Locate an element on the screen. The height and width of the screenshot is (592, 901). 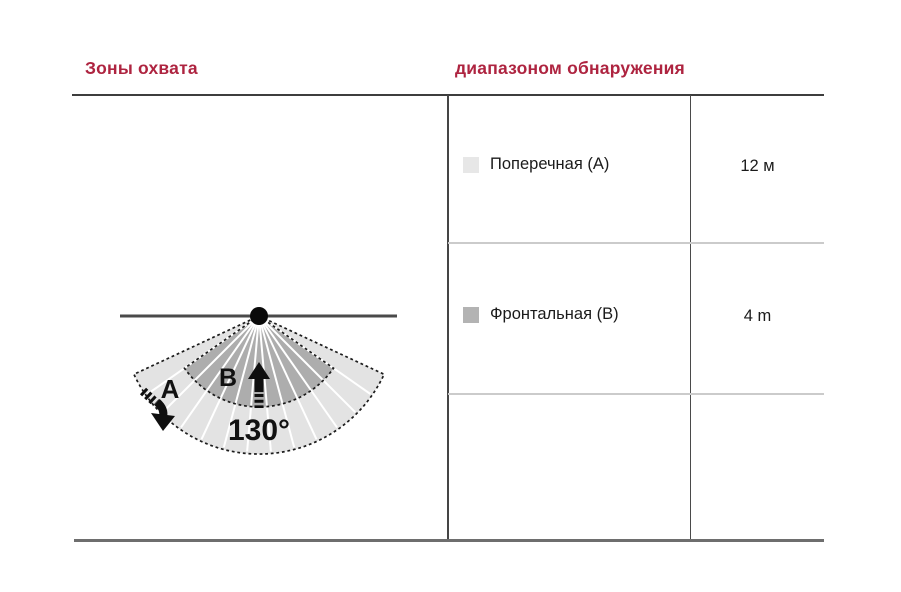
table-row-zone-b: Фронтальная (В) is located at coordinates (541, 314).